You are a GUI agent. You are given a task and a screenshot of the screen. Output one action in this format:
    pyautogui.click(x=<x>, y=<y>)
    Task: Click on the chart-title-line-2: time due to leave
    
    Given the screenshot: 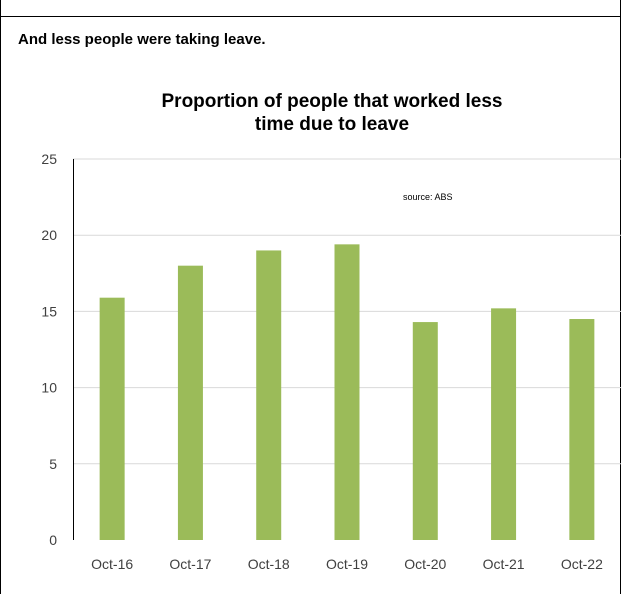 What is the action you would take?
    pyautogui.click(x=332, y=124)
    